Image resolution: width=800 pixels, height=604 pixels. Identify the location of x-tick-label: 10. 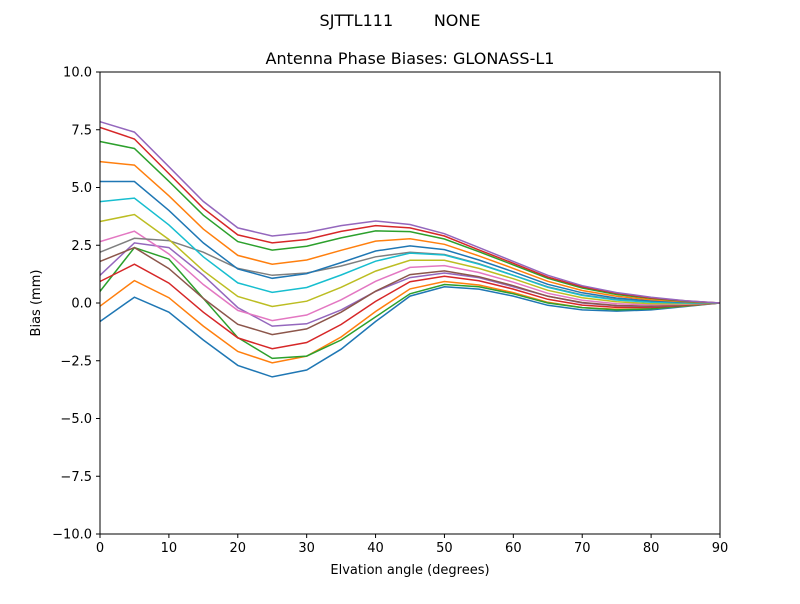
(169, 548).